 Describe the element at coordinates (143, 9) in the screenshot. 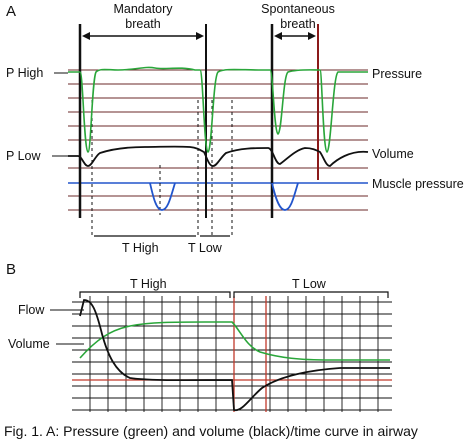

I see `mandatory-label-line1: Mandatory` at that location.